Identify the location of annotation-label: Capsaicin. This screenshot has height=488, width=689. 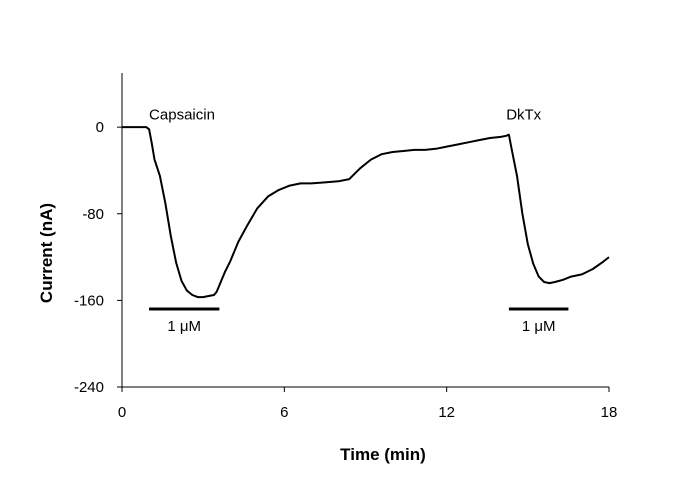
(182, 115).